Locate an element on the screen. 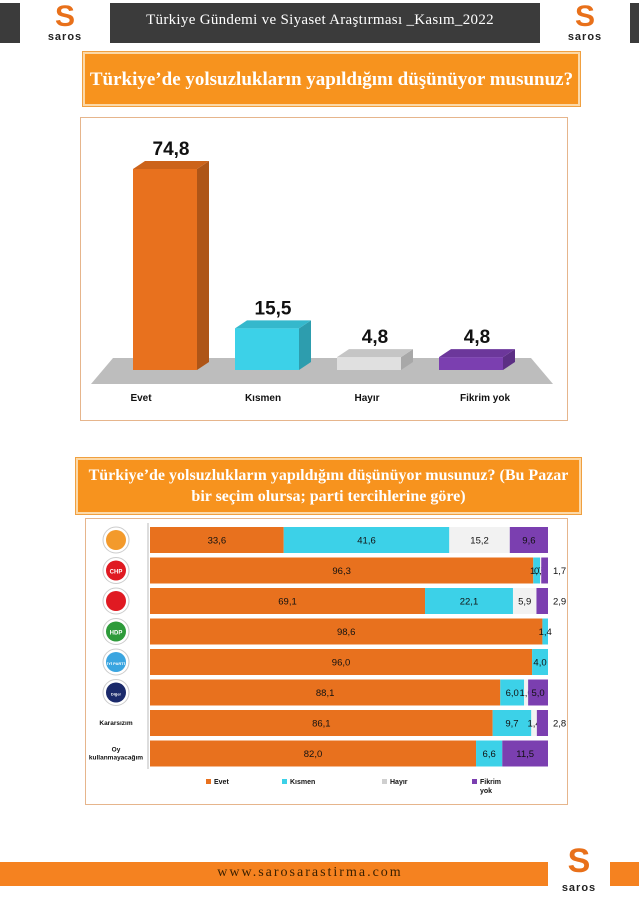  legend-label: Fikrim is located at coordinates (490, 782).